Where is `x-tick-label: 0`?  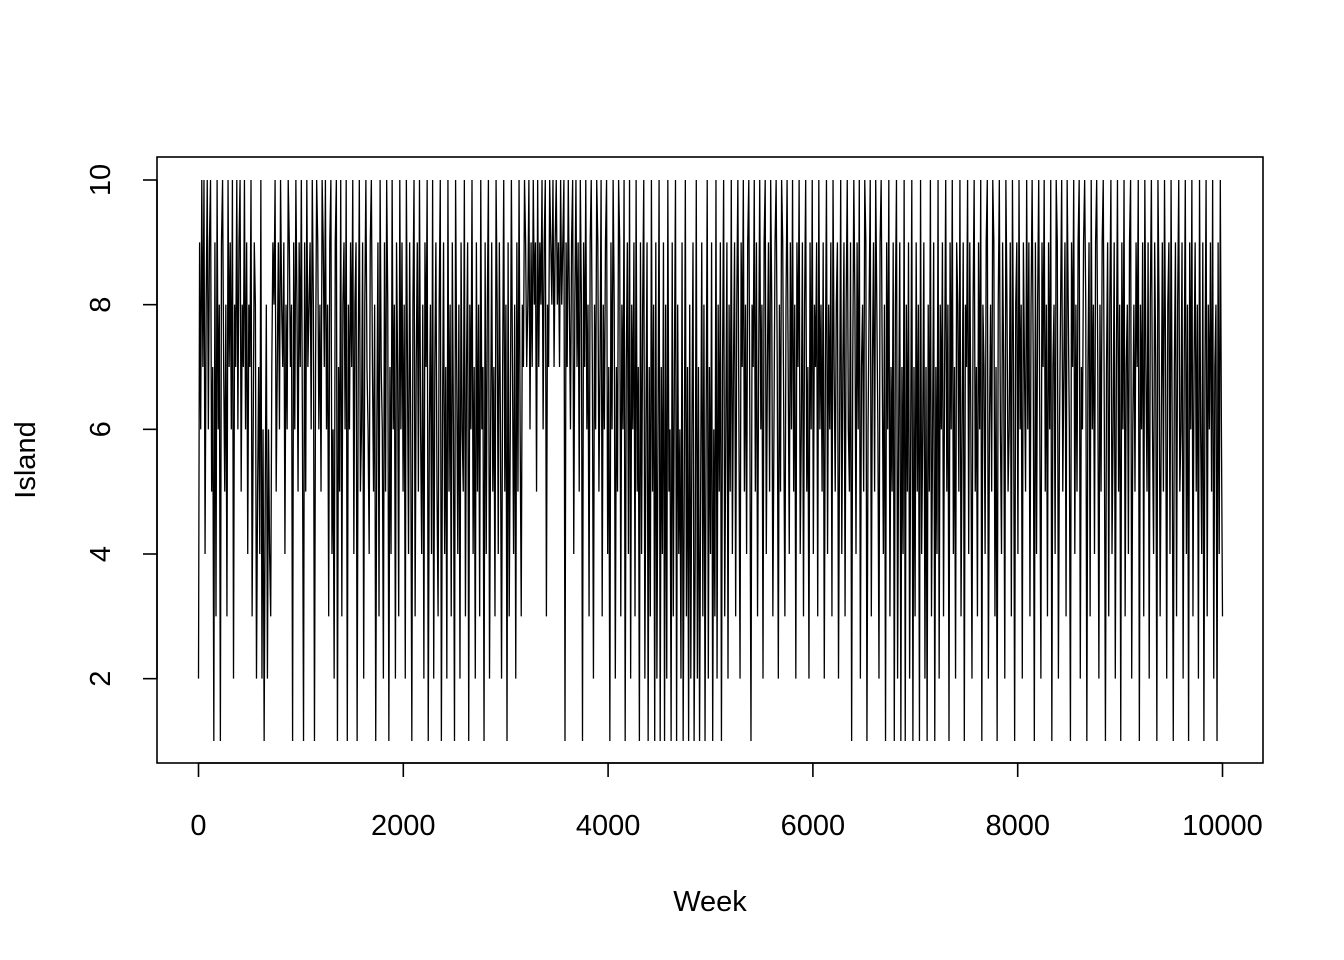
x-tick-label: 0 is located at coordinates (198, 826).